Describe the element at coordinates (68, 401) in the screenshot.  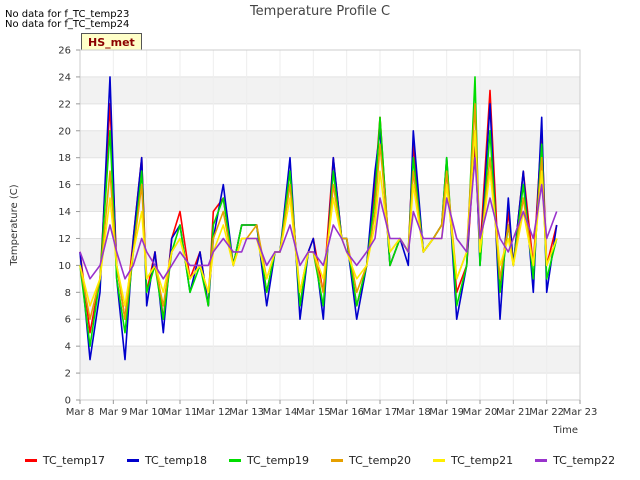
I see `y-tick-label: 0` at that location.